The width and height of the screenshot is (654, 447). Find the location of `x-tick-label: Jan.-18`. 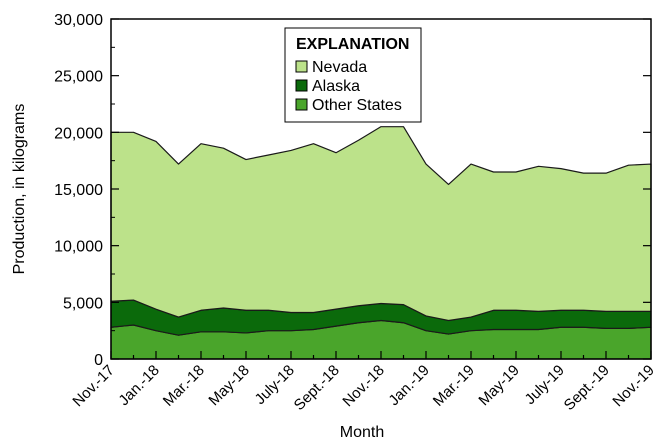

x-tick-label: Jan.-18 is located at coordinates (138, 385).